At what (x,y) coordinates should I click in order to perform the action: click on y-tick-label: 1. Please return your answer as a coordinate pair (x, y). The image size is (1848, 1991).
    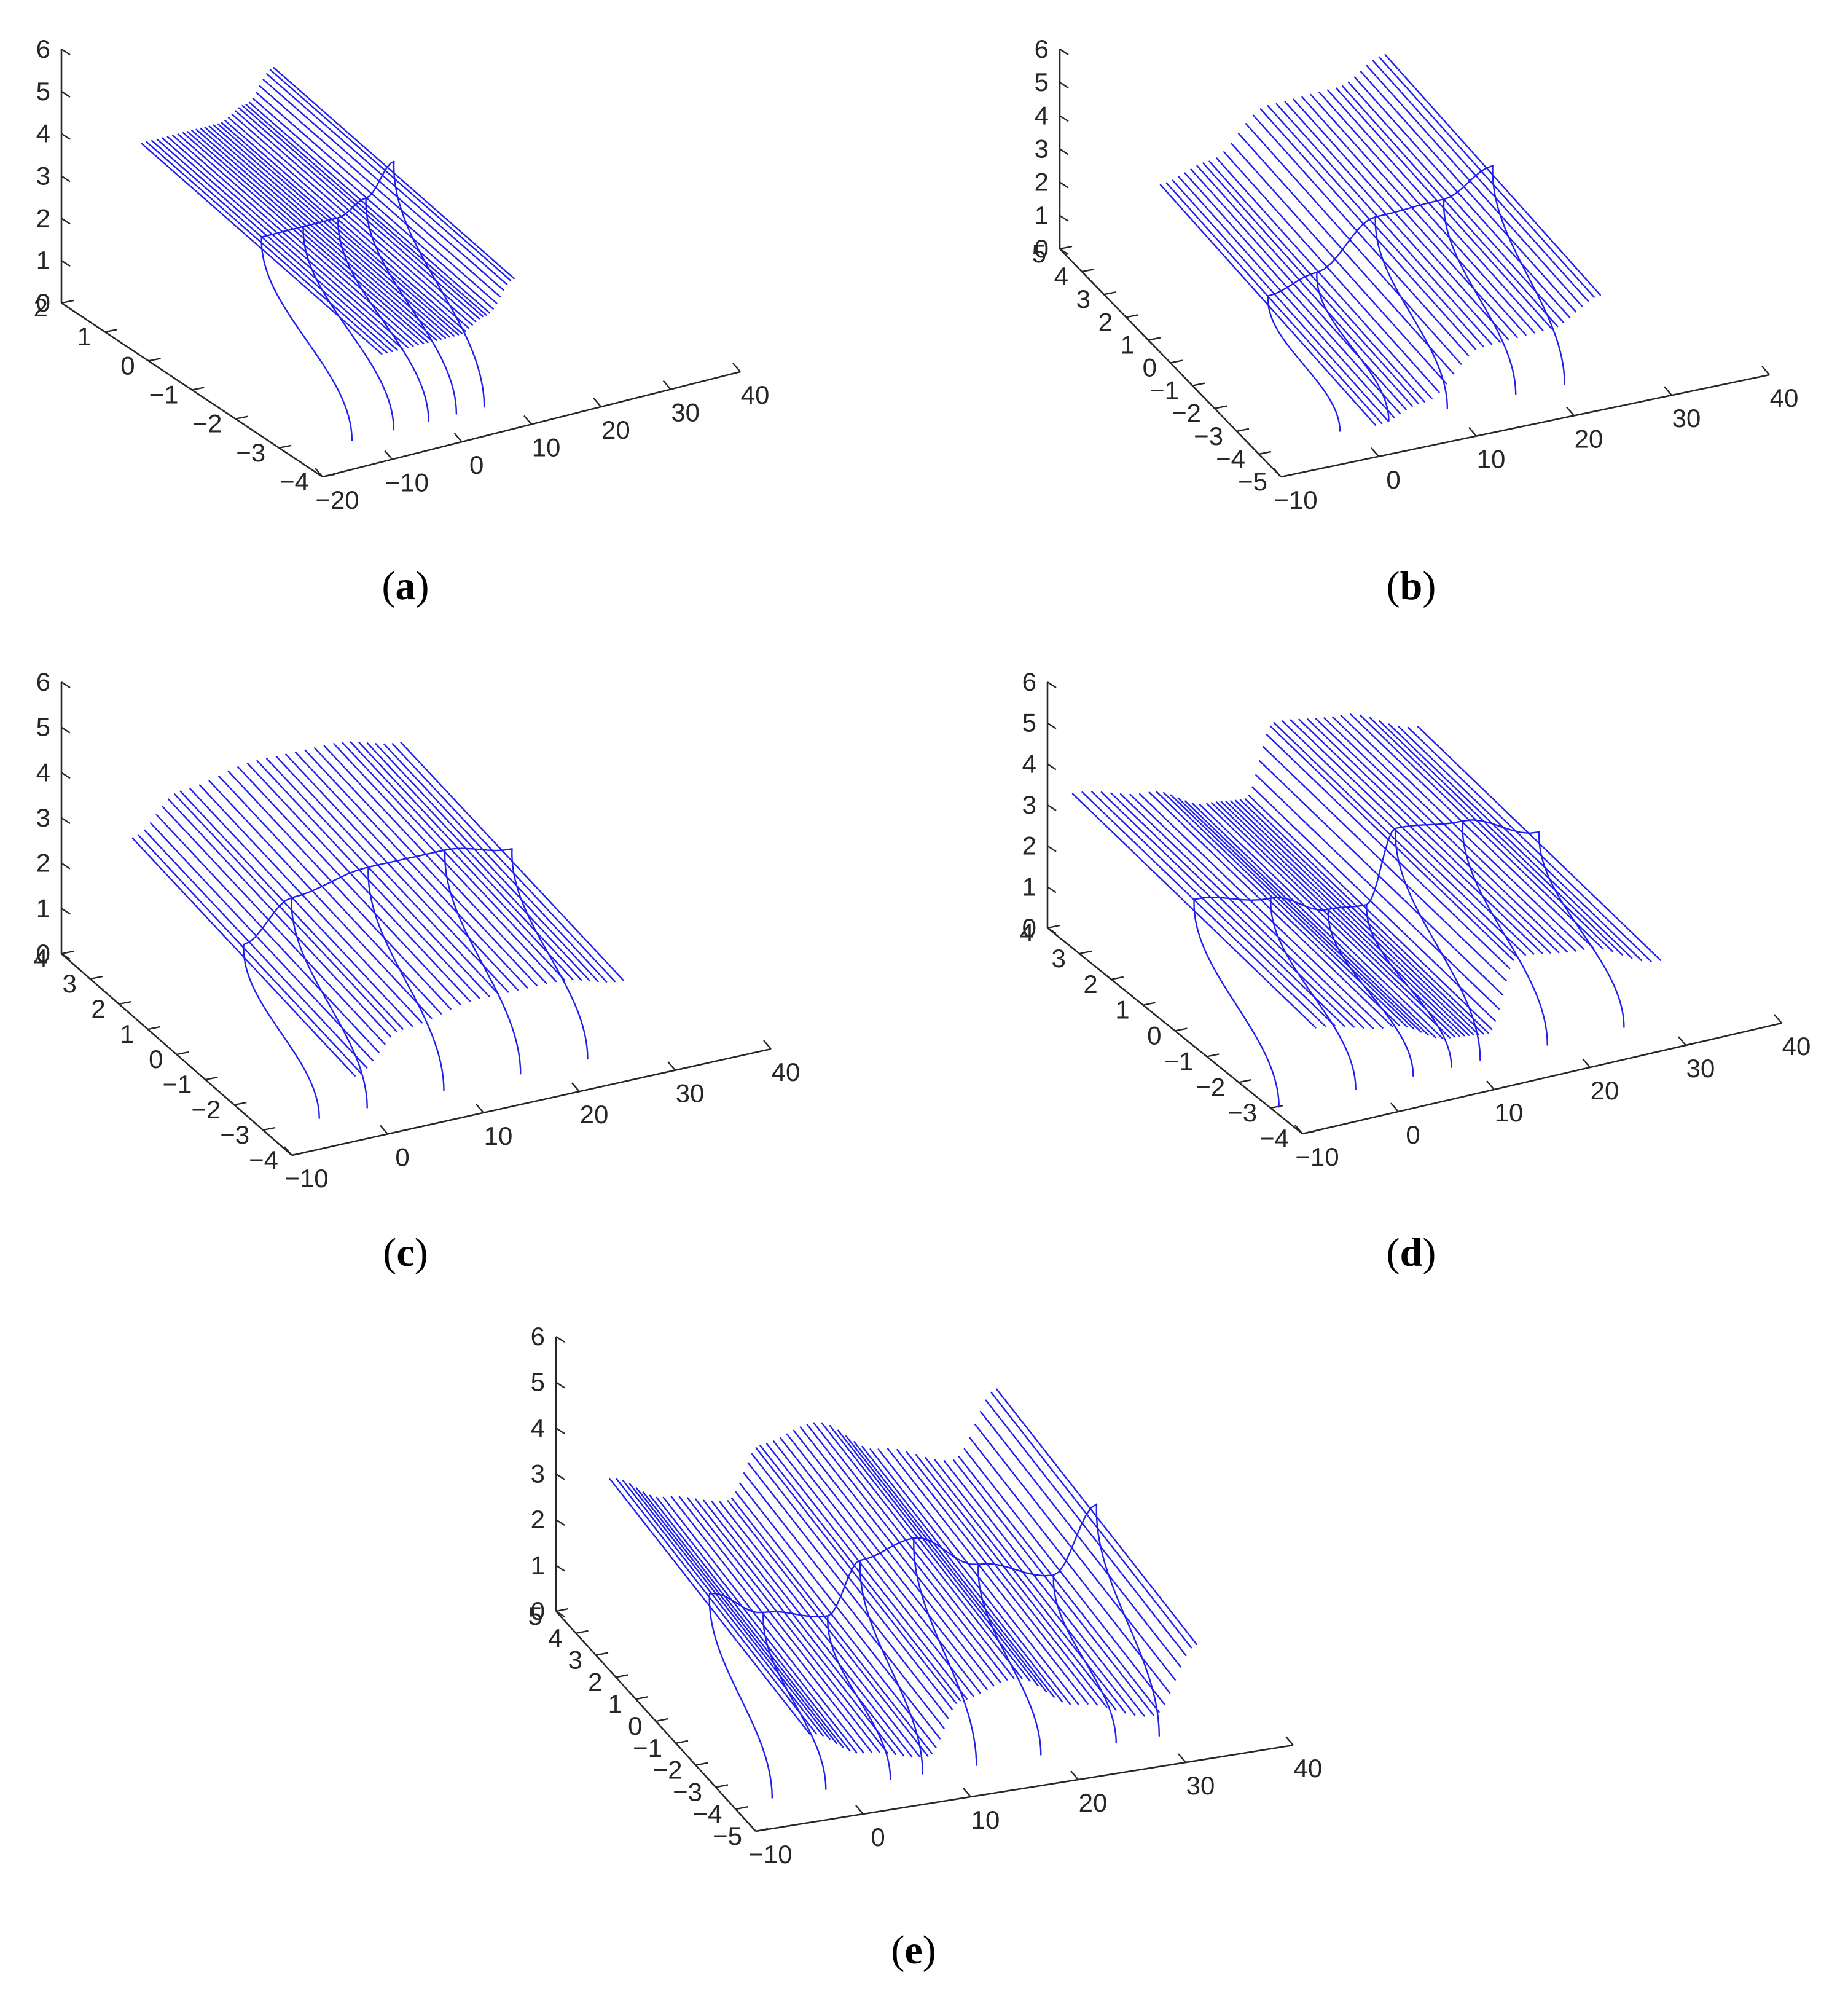
    Looking at the image, I should click on (615, 1703).